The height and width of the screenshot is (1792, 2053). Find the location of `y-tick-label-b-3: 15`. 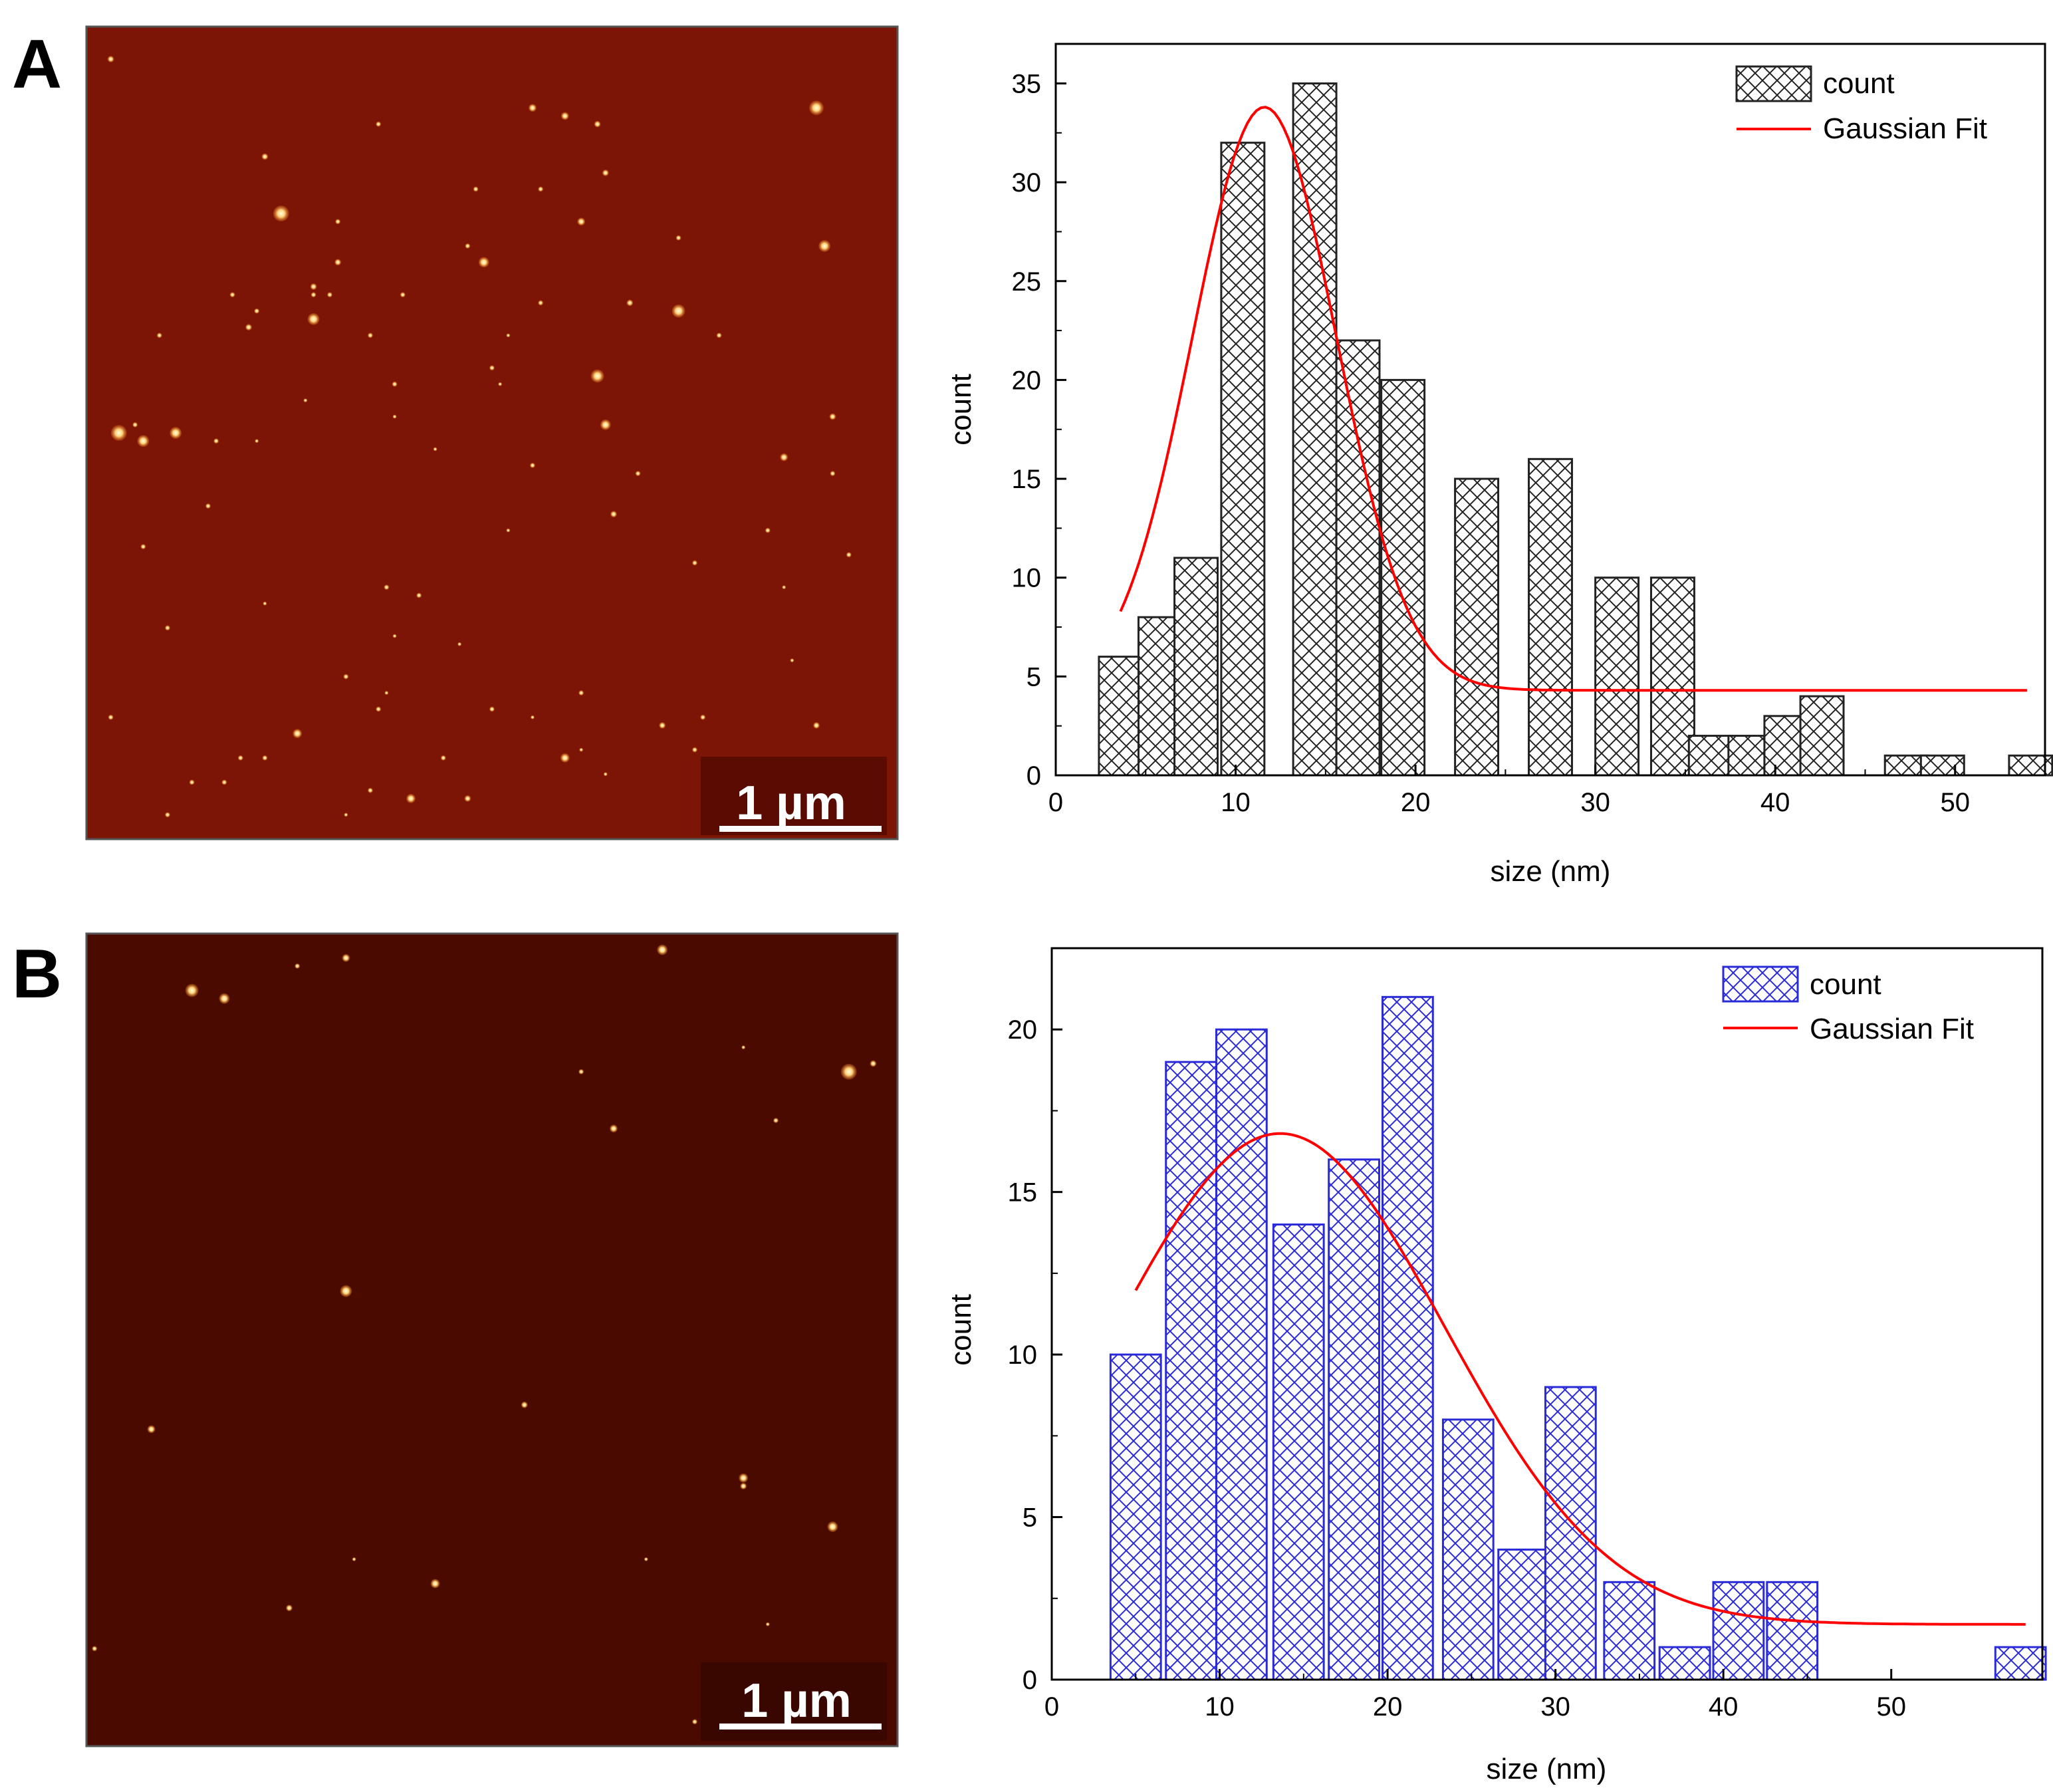

y-tick-label-b-3: 15 is located at coordinates (1023, 1193).